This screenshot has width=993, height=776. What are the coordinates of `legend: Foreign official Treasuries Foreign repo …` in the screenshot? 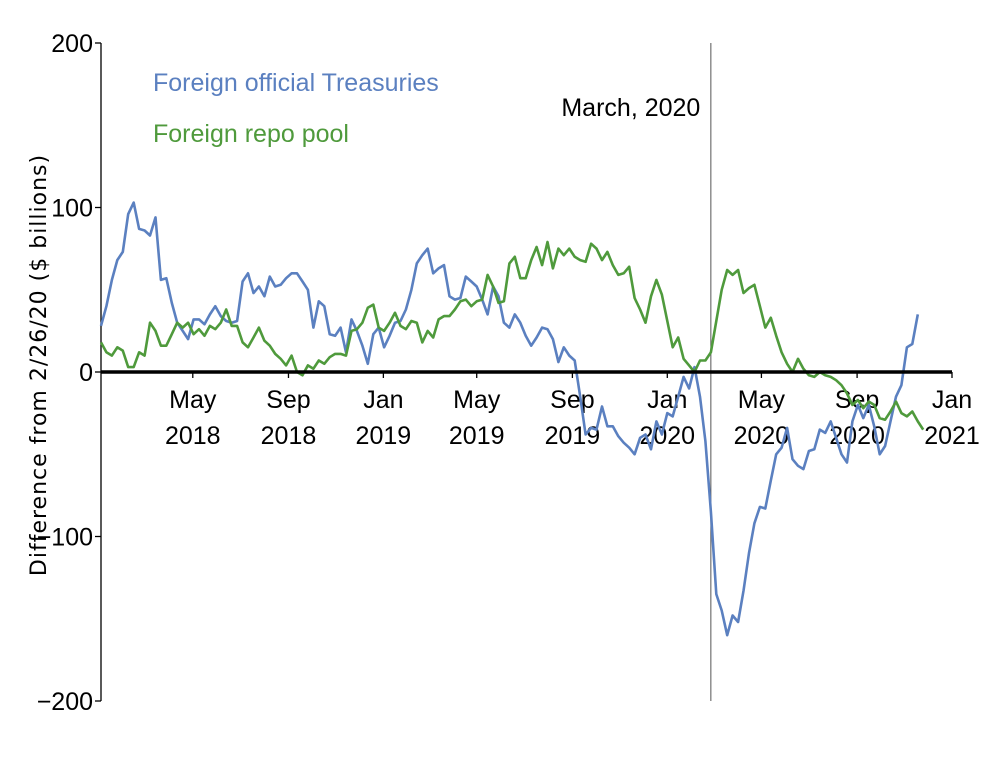 It's located at (296, 108).